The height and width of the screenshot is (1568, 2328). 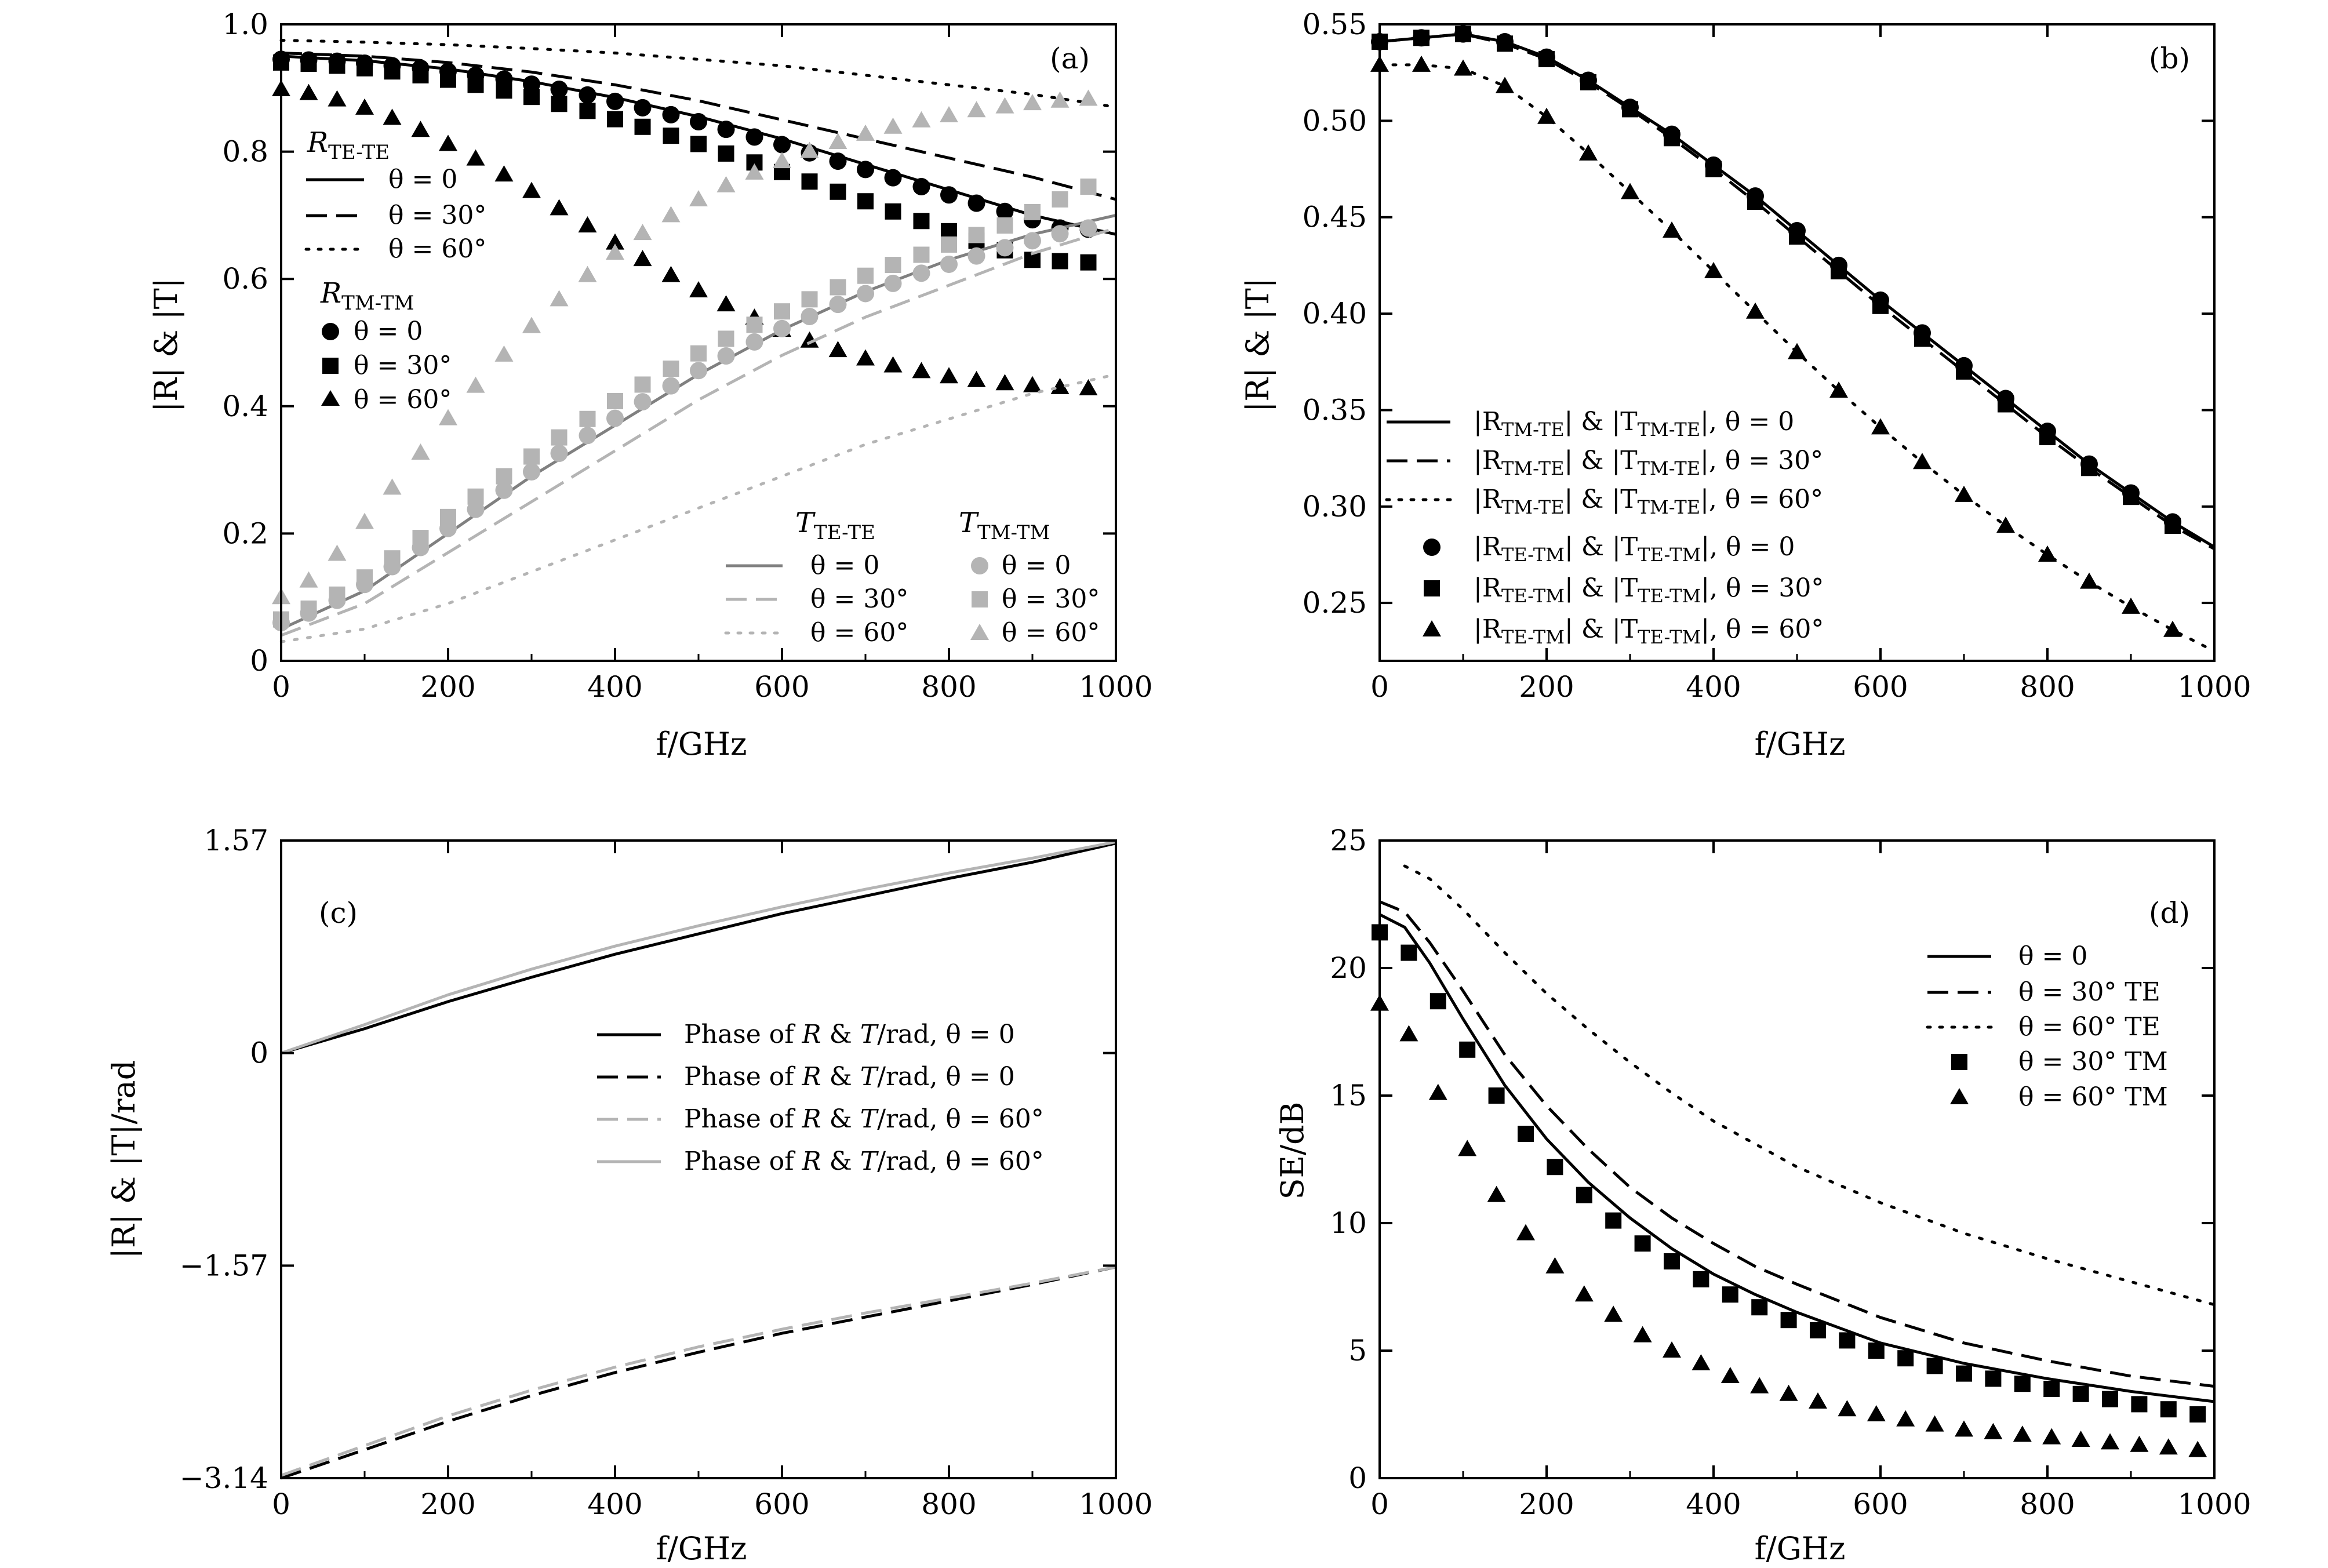 I want to click on panel-a-legend-r-te-title: RTE-TE, so click(x=349, y=145).